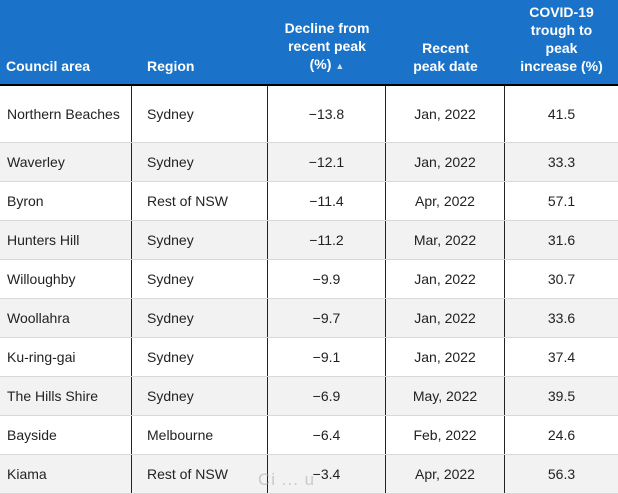 The width and height of the screenshot is (618, 494). What do you see at coordinates (48, 66) in the screenshot?
I see `header-label: Council area` at bounding box center [48, 66].